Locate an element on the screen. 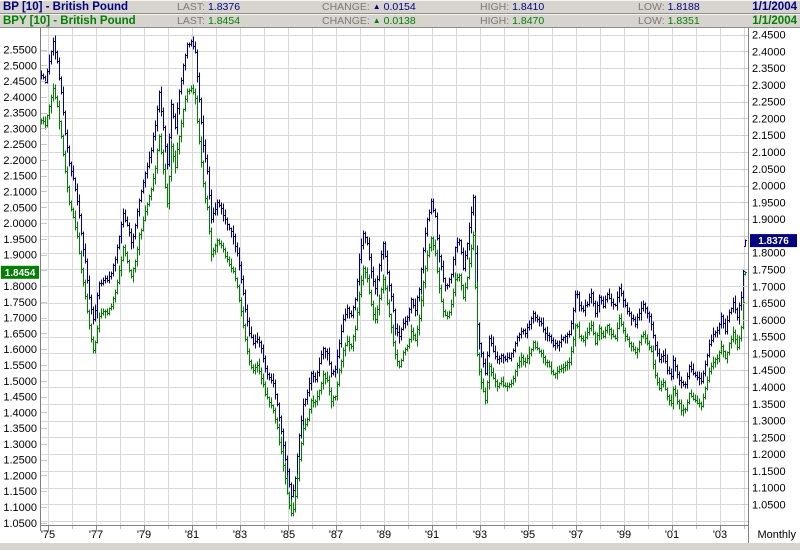 This screenshot has width=800, height=550. high-value: 1.8470 is located at coordinates (528, 21).